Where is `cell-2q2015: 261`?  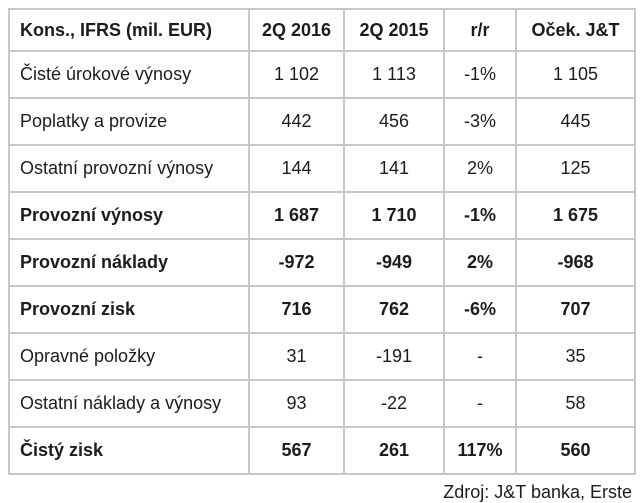 cell-2q2015: 261 is located at coordinates (394, 450).